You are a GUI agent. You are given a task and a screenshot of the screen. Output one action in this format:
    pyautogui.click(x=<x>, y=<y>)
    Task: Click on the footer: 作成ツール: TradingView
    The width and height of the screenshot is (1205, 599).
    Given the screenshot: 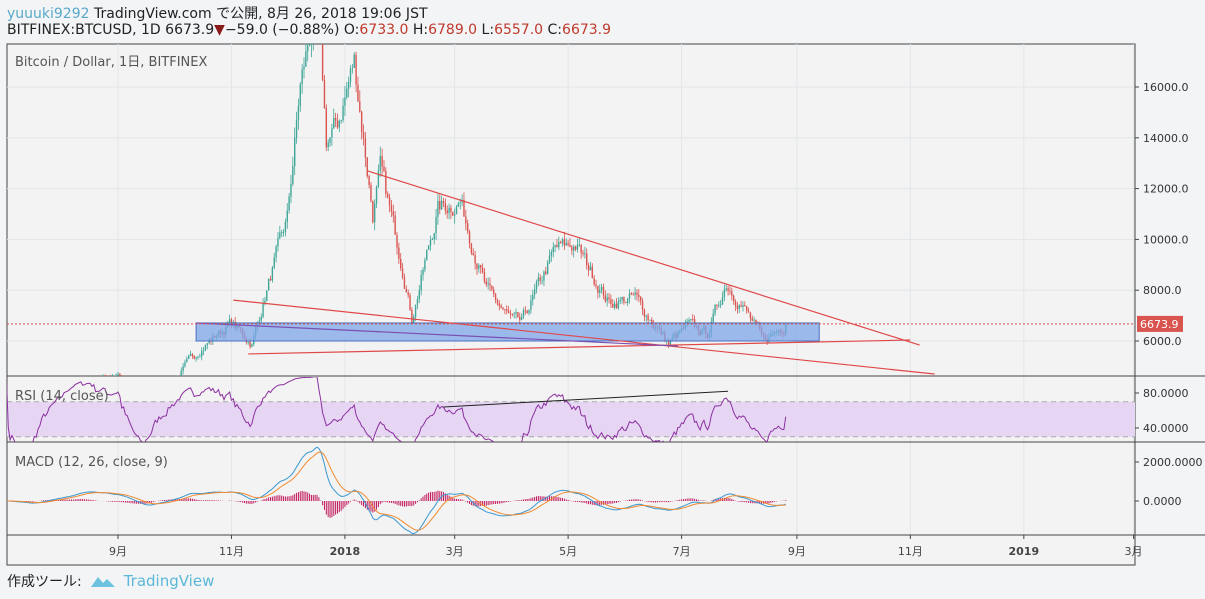 What is the action you would take?
    pyautogui.click(x=110, y=581)
    